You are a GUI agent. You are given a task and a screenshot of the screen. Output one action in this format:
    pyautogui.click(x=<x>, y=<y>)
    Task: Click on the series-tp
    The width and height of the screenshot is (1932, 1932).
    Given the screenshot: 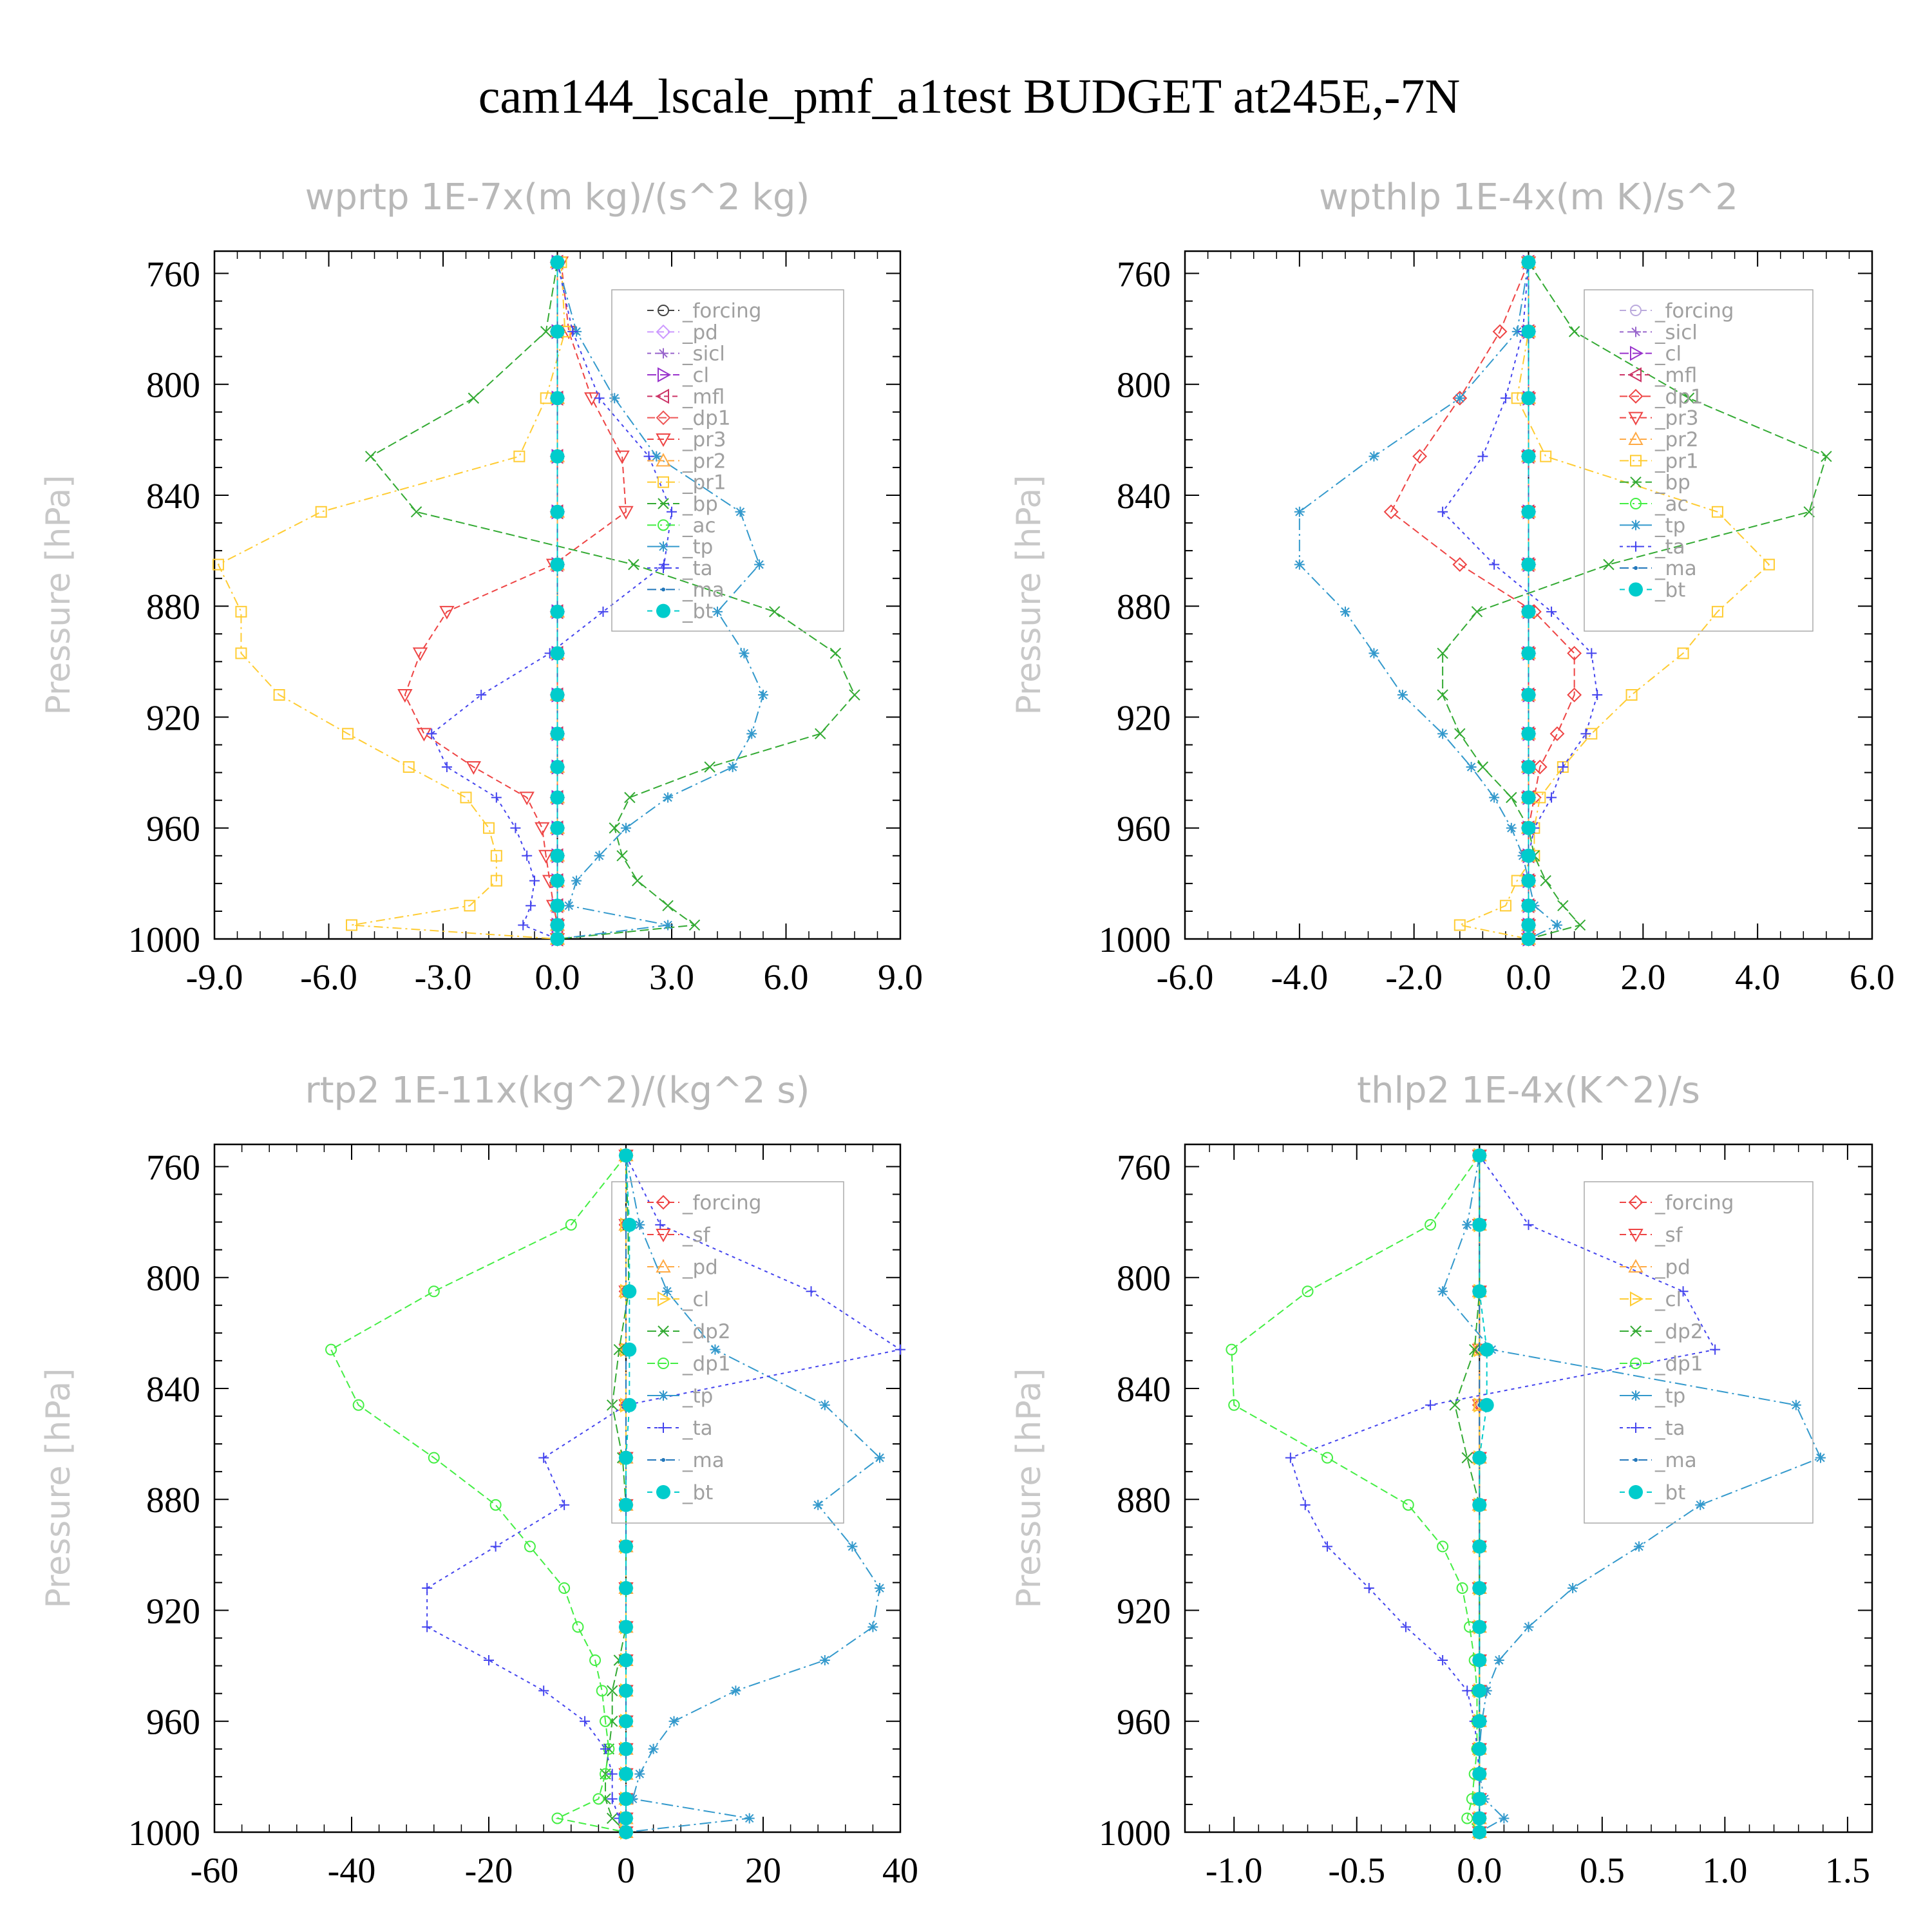 What is the action you would take?
    pyautogui.click(x=1428, y=601)
    